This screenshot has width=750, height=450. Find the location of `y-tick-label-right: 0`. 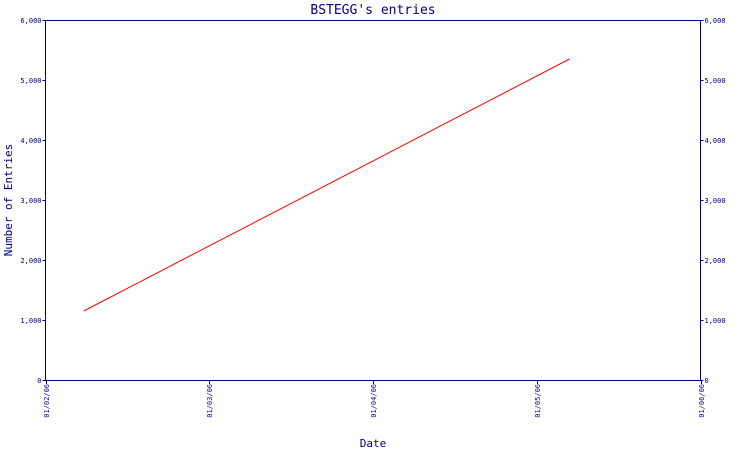

y-tick-label-right: 0 is located at coordinates (707, 381).